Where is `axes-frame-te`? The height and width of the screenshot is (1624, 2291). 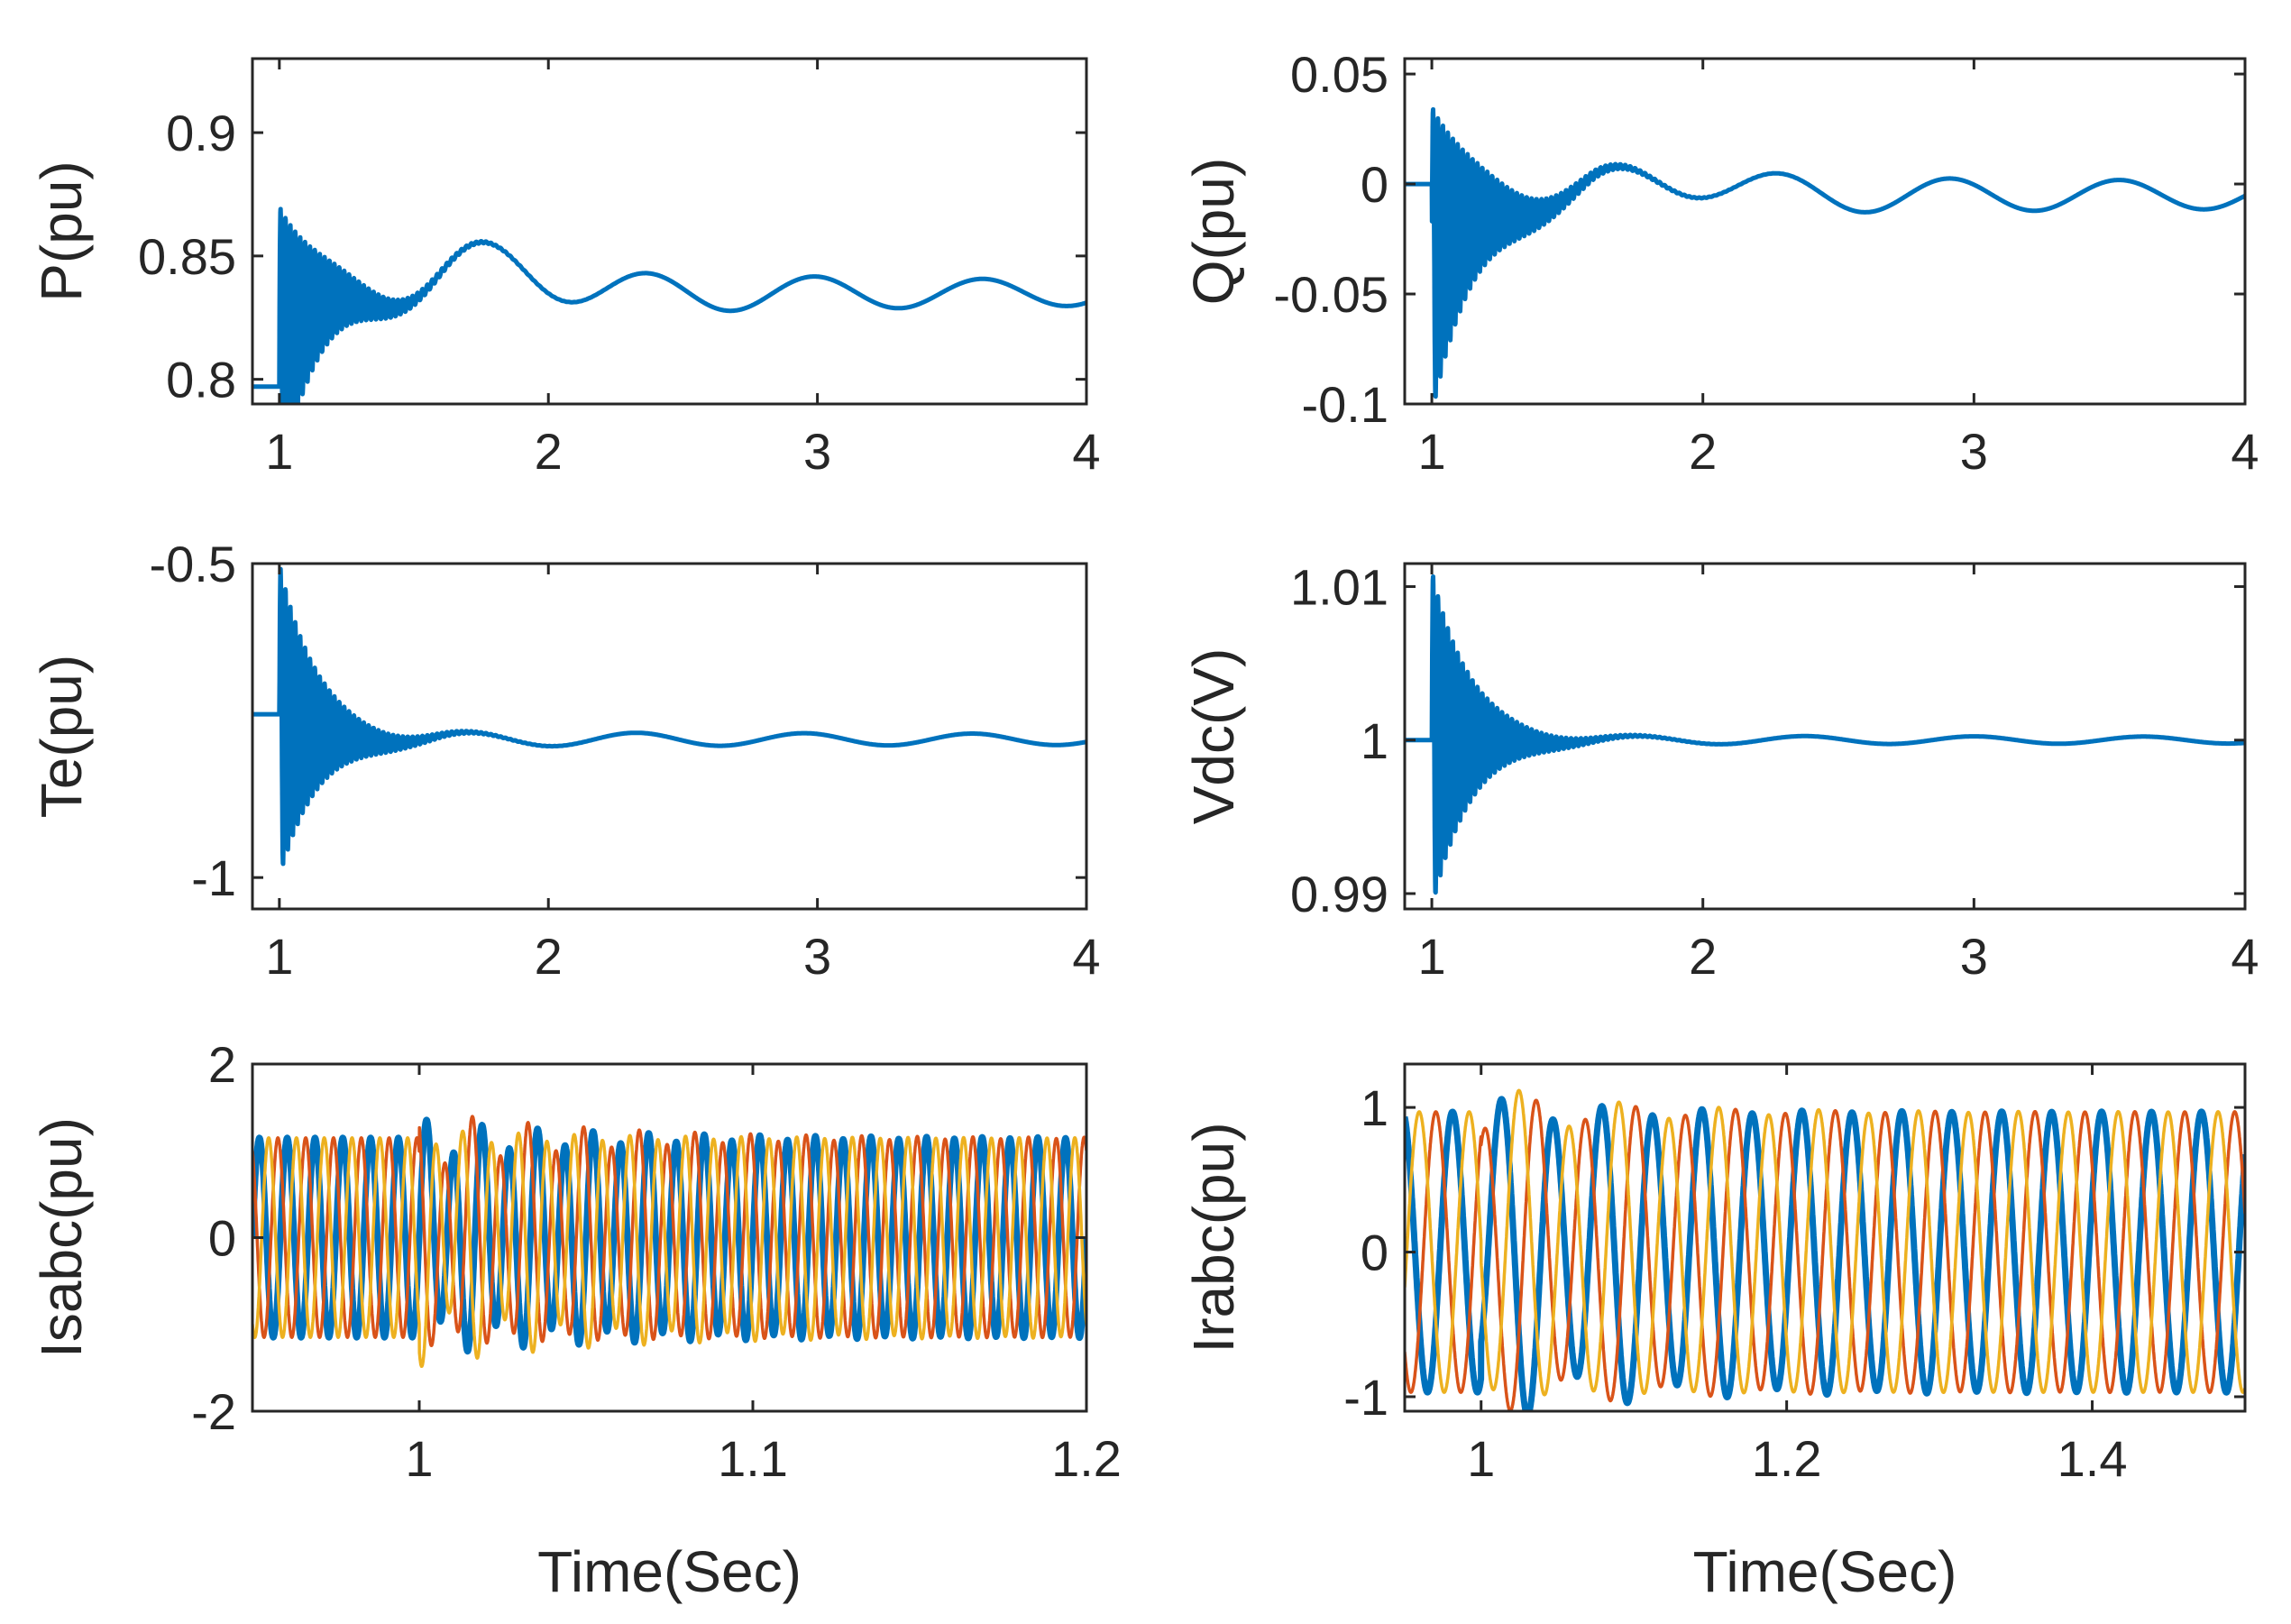
axes-frame-te is located at coordinates (669, 736).